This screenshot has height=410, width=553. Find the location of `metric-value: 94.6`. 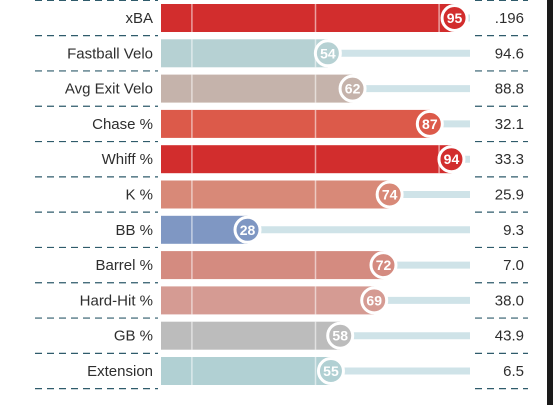

metric-value: 94.6 is located at coordinates (509, 53).